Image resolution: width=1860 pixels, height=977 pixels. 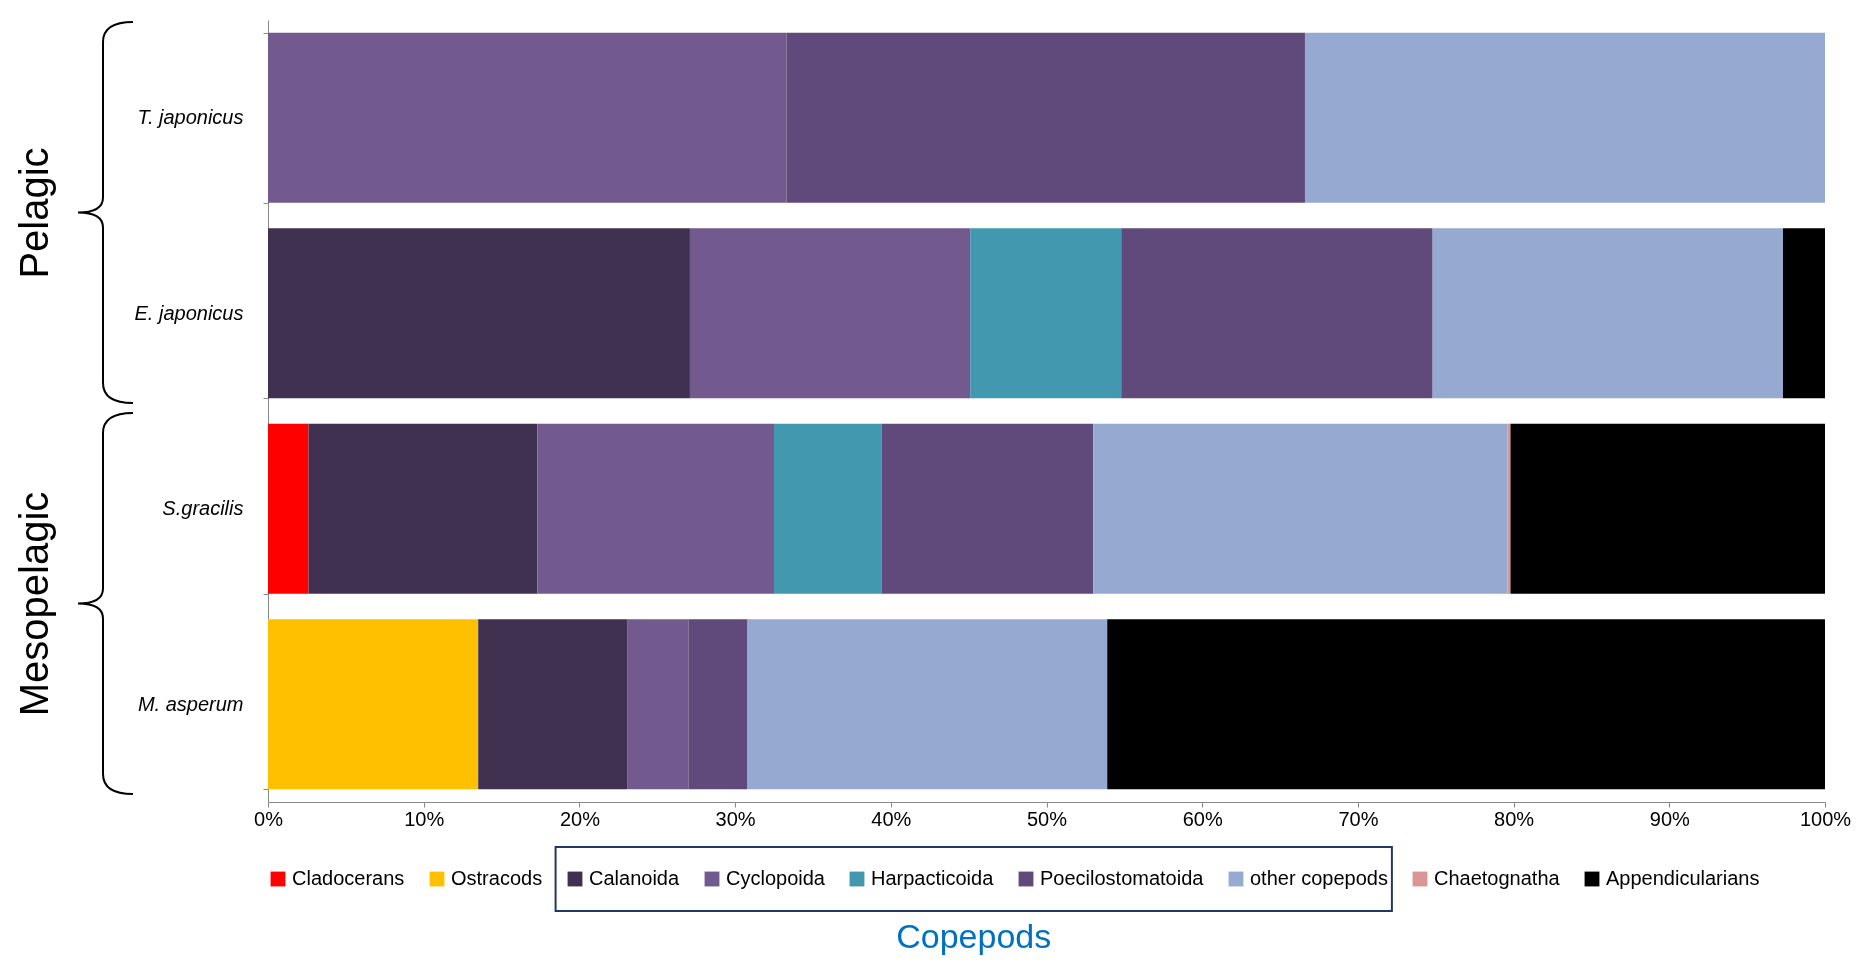 I want to click on legend-label: other copepods, so click(x=1319, y=878).